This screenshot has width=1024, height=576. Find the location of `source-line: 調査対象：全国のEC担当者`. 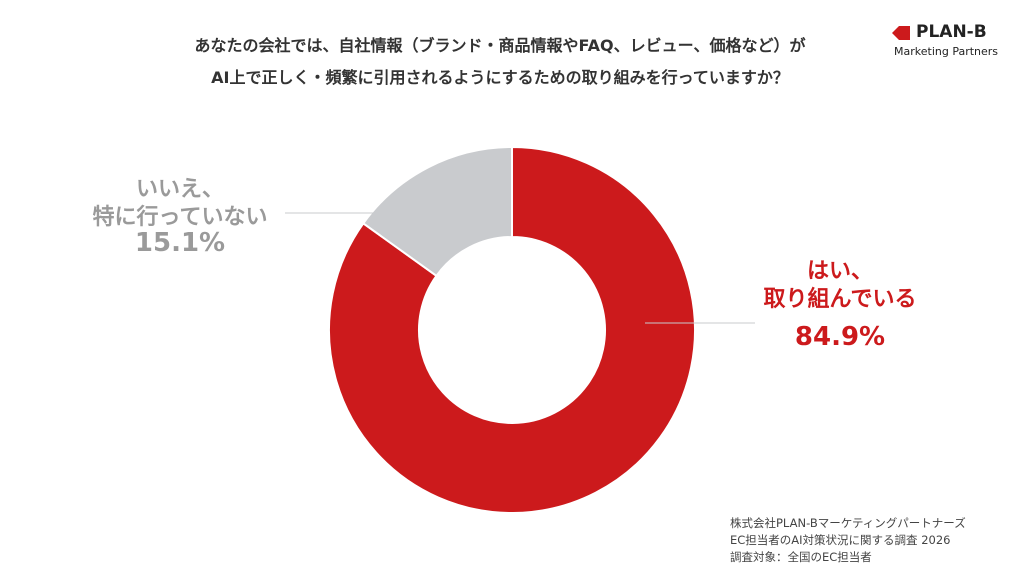

source-line: 調査対象：全国のEC担当者 is located at coordinates (801, 557).